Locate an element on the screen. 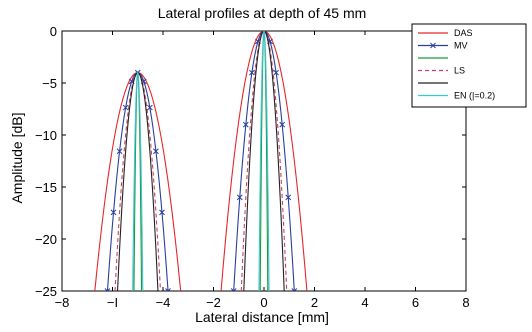 The height and width of the screenshot is (332, 532). x-tick-label: 6 is located at coordinates (415, 302).